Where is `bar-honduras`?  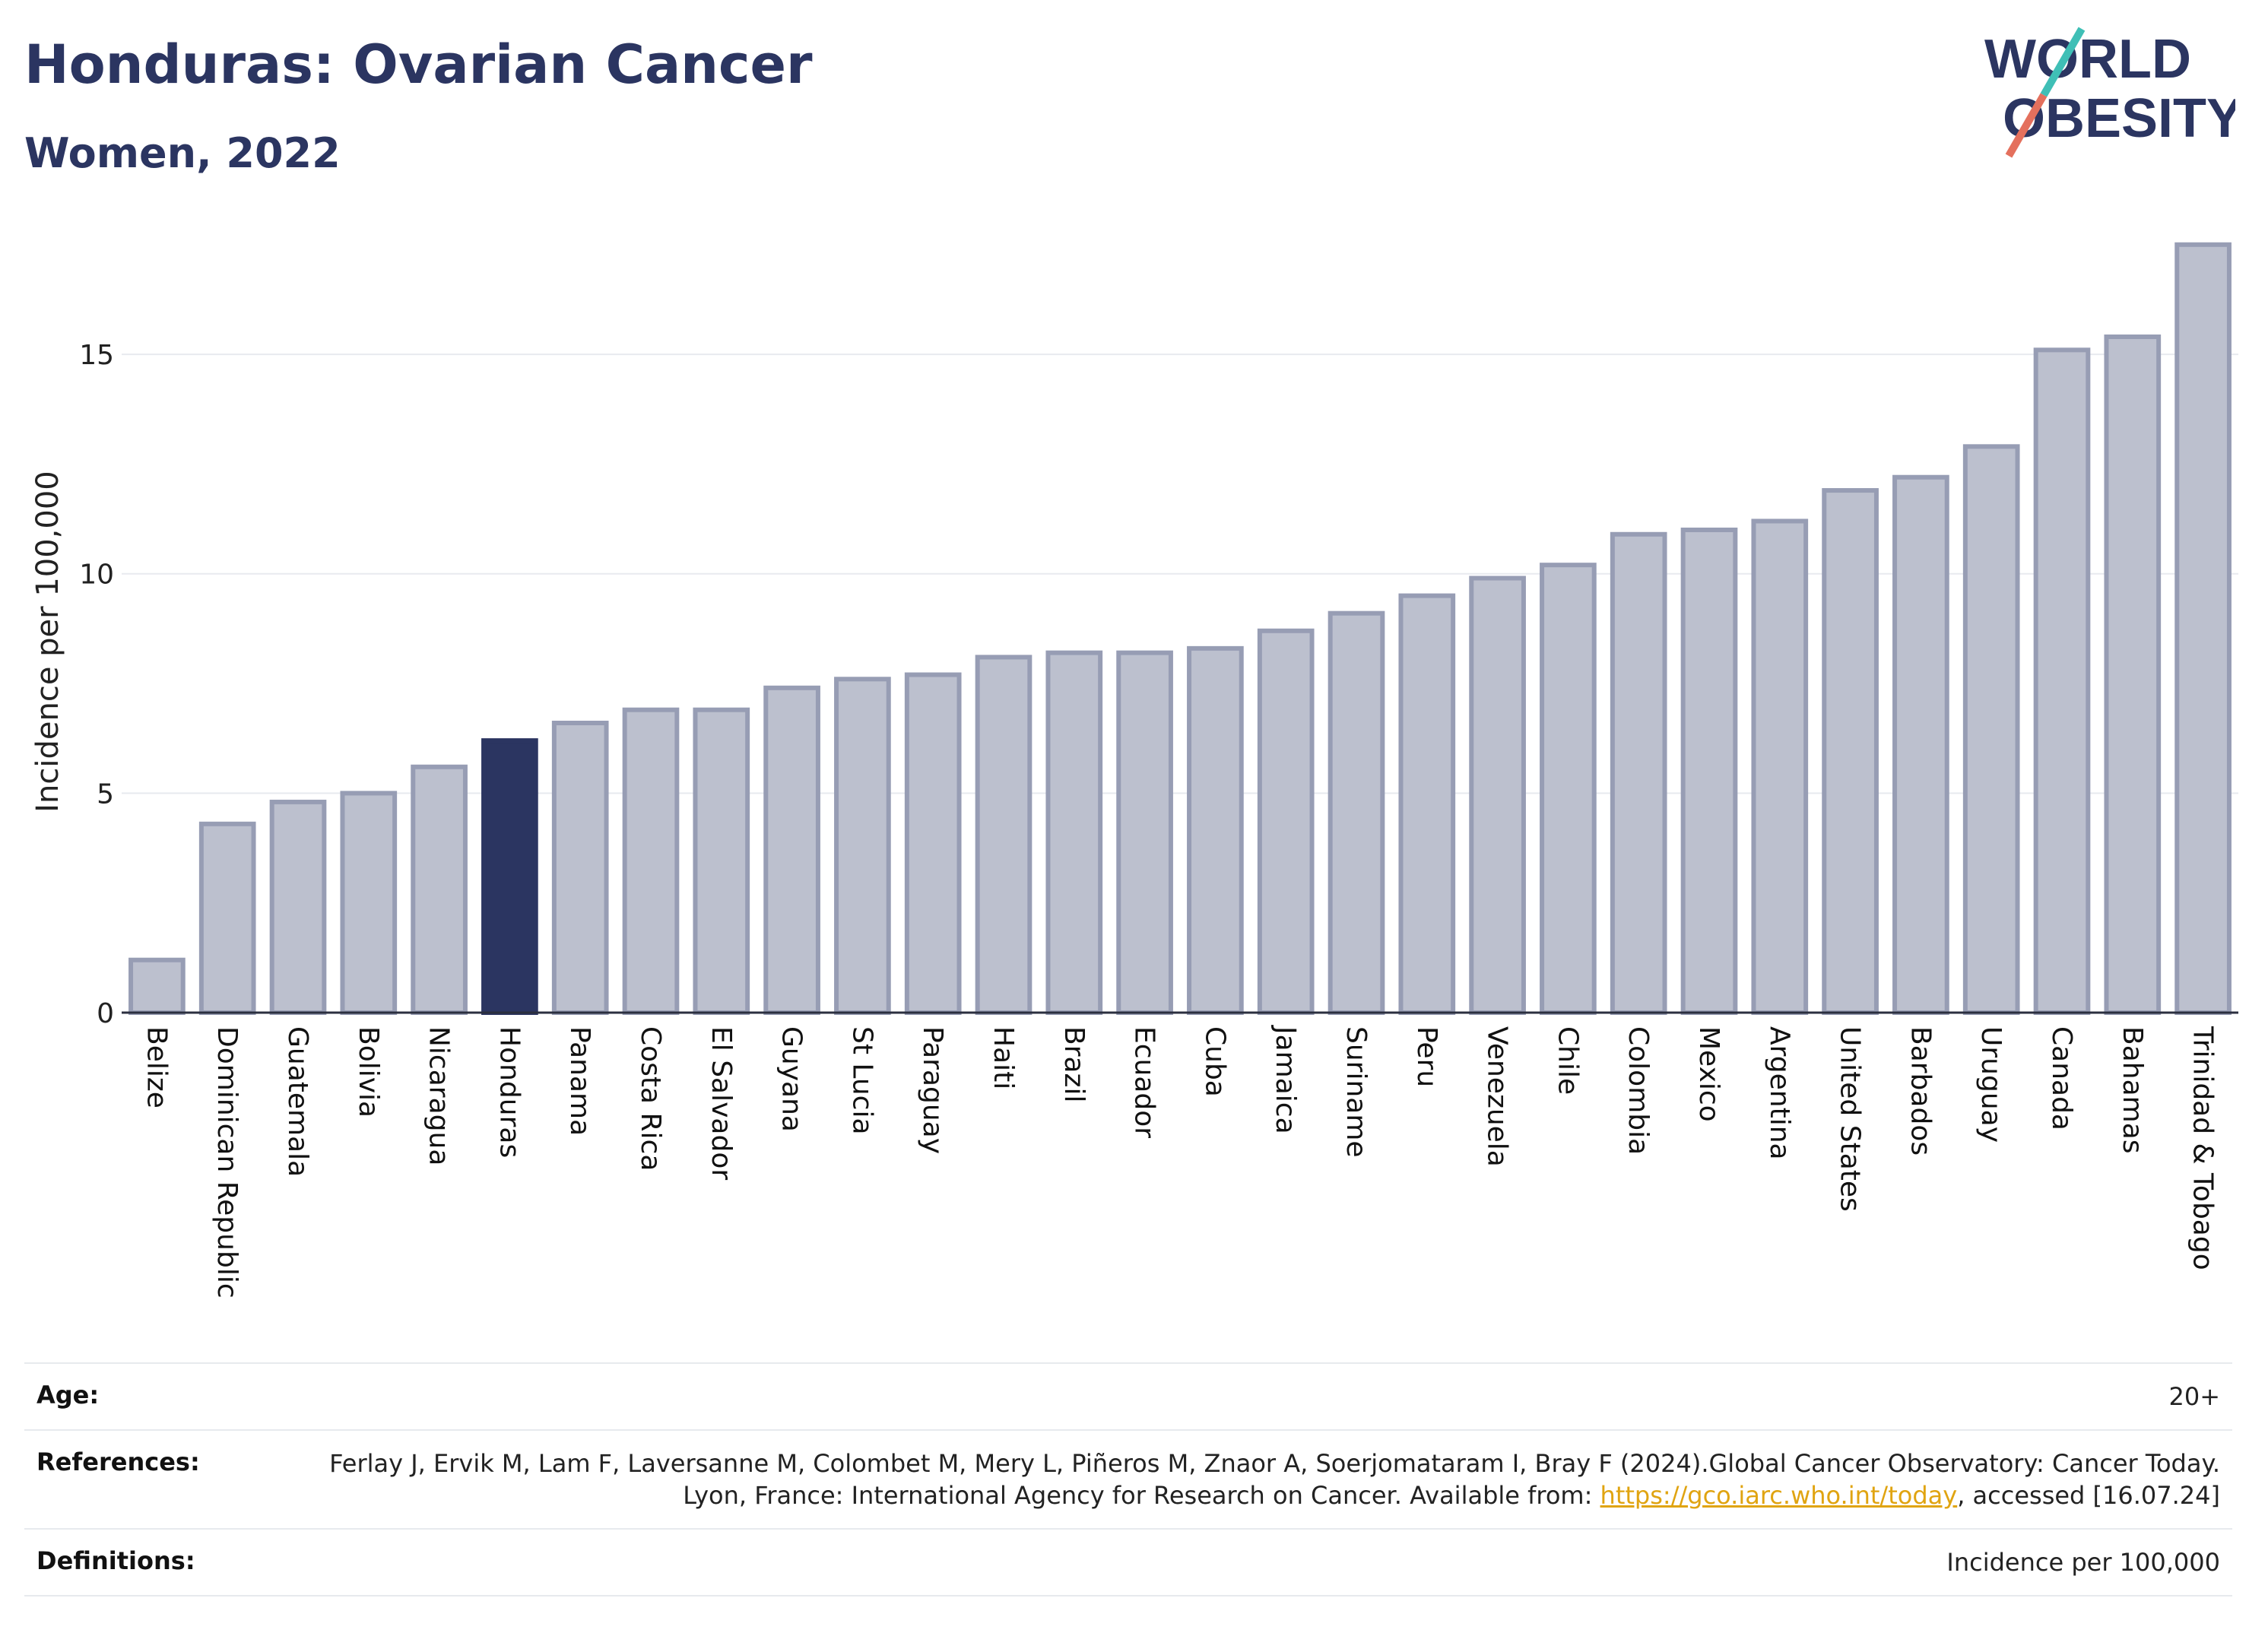 bar-honduras is located at coordinates (509, 876).